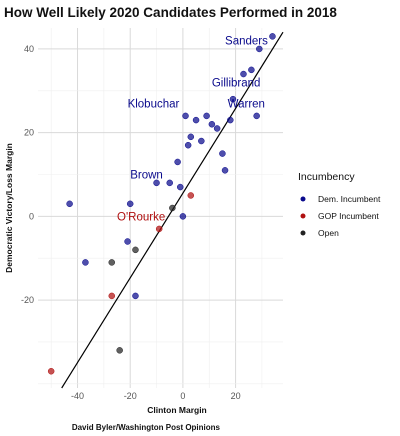 This screenshot has width=400, height=436. What do you see at coordinates (154, 105) in the screenshot?
I see `point-annotation: Klobuchar` at bounding box center [154, 105].